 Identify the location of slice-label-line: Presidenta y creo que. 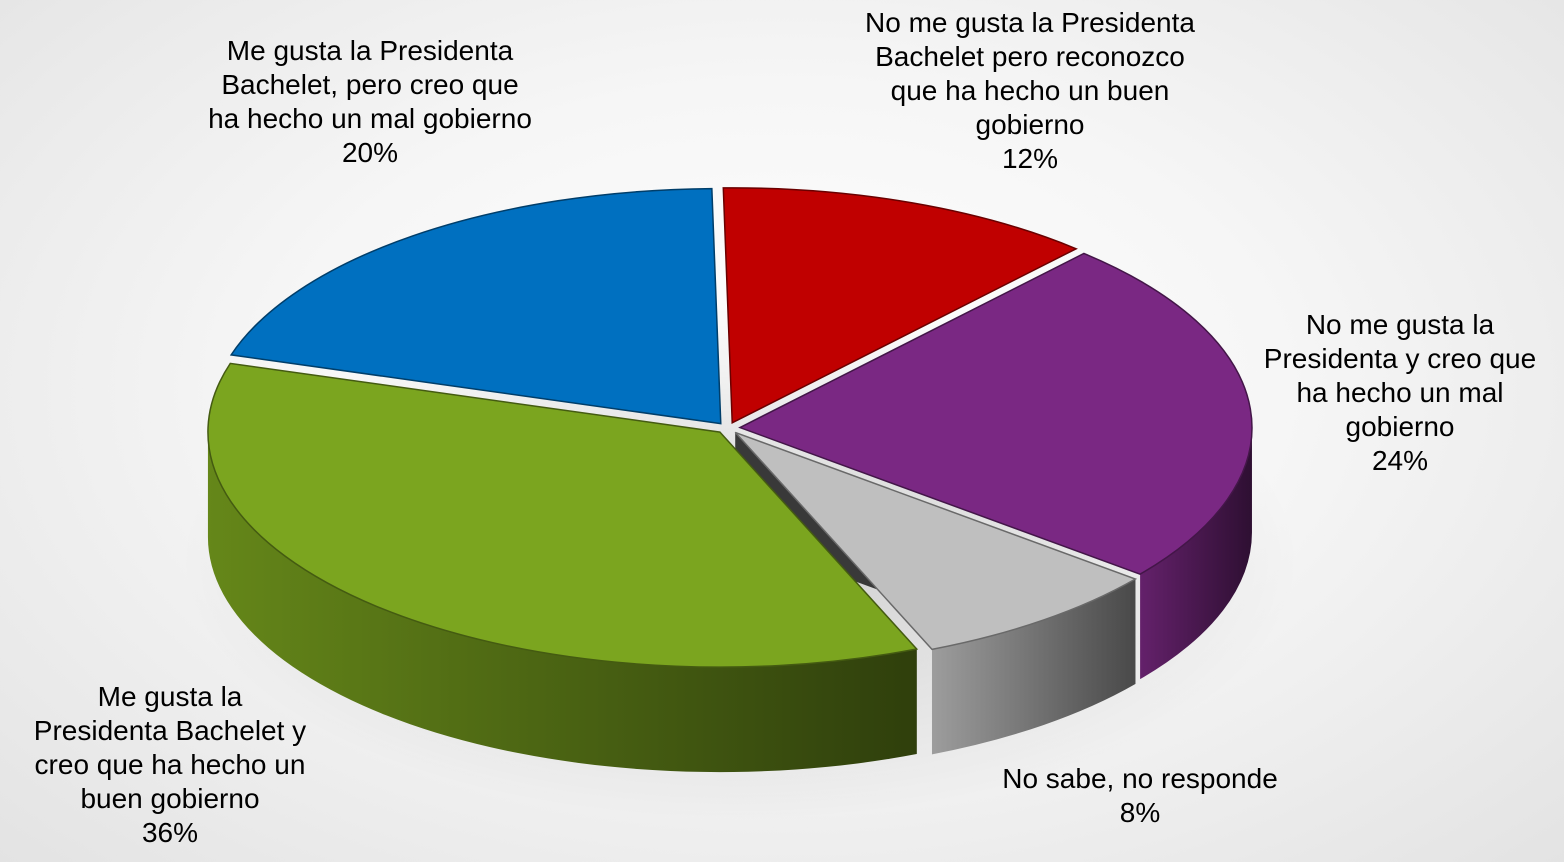
(1400, 358).